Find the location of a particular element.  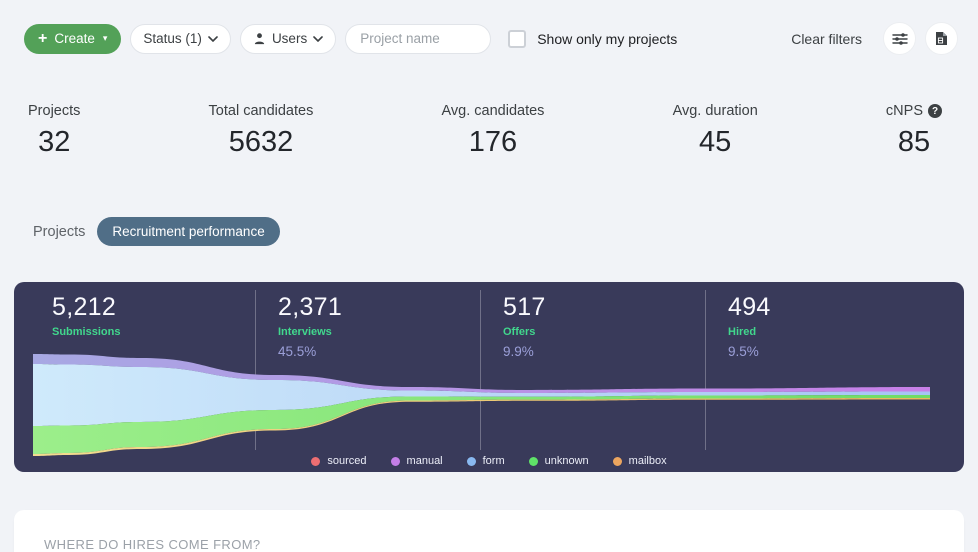

view-tabs: Projects Recruitment performance is located at coordinates (505, 231).